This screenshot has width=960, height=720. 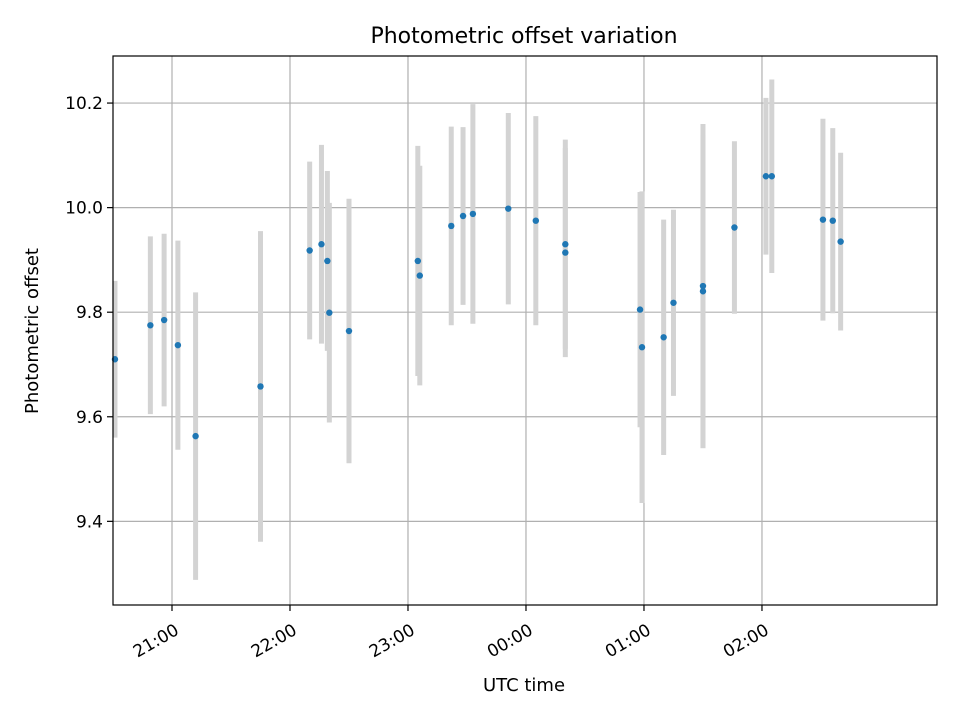 I want to click on x-axis-label: UTC time, so click(x=524, y=685).